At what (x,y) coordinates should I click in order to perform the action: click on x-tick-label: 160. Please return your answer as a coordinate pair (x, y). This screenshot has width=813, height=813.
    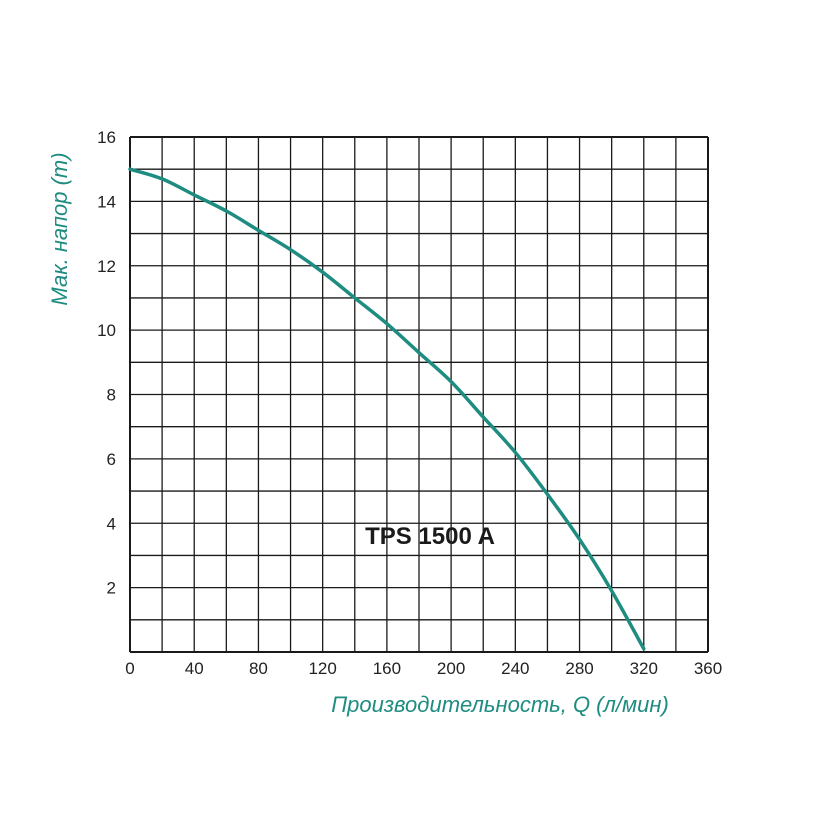
    Looking at the image, I should click on (387, 668).